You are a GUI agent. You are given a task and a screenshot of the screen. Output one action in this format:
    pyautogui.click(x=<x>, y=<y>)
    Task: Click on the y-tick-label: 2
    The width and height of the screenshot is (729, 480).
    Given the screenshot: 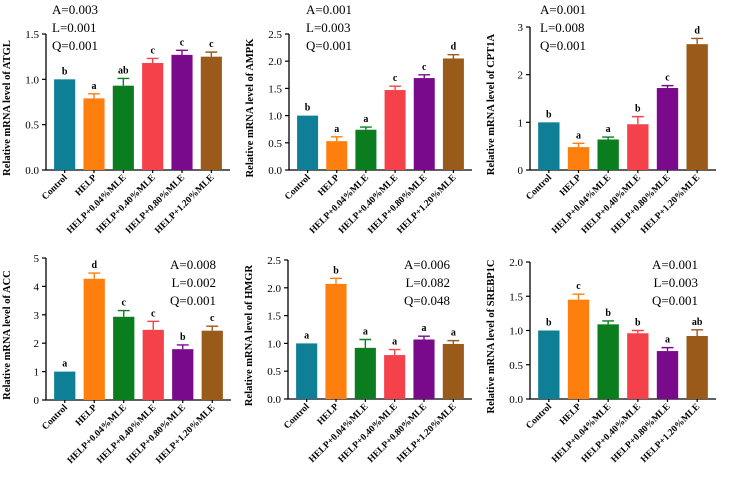 What is the action you would take?
    pyautogui.click(x=37, y=344)
    